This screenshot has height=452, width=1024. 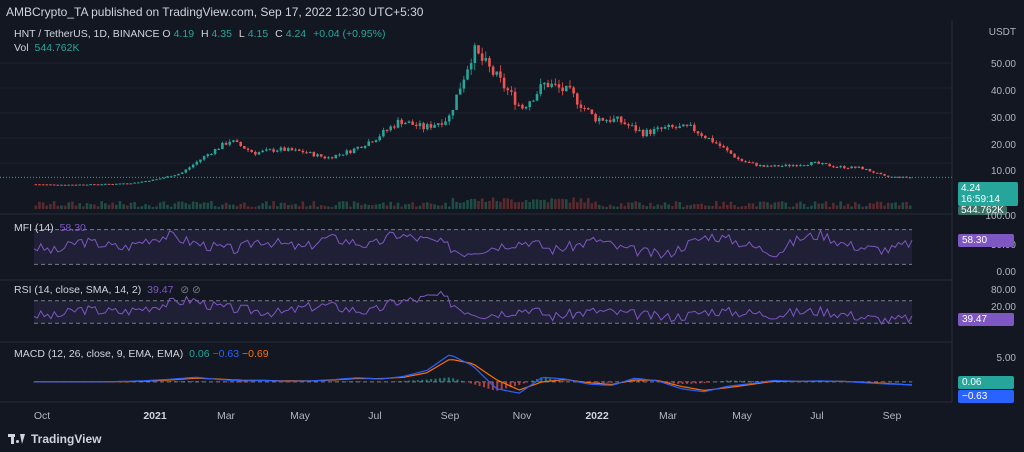 I want to click on macd-signal-value: −0.69, so click(x=255, y=354).